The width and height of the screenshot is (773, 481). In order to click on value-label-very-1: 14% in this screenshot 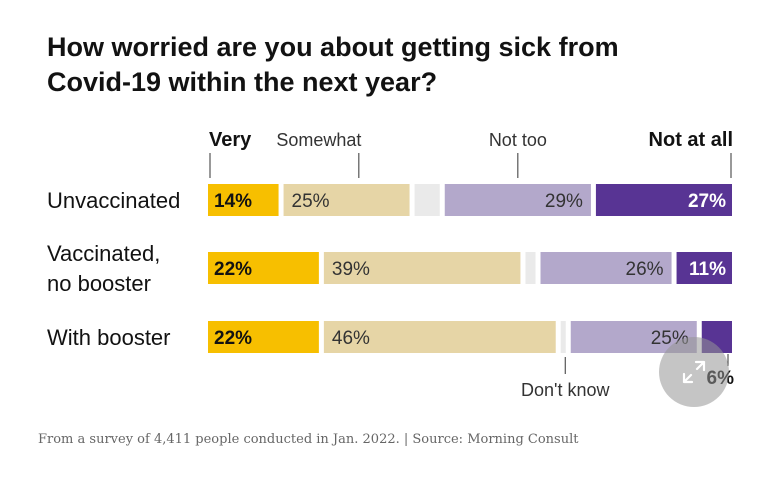, I will do `click(233, 201)`.